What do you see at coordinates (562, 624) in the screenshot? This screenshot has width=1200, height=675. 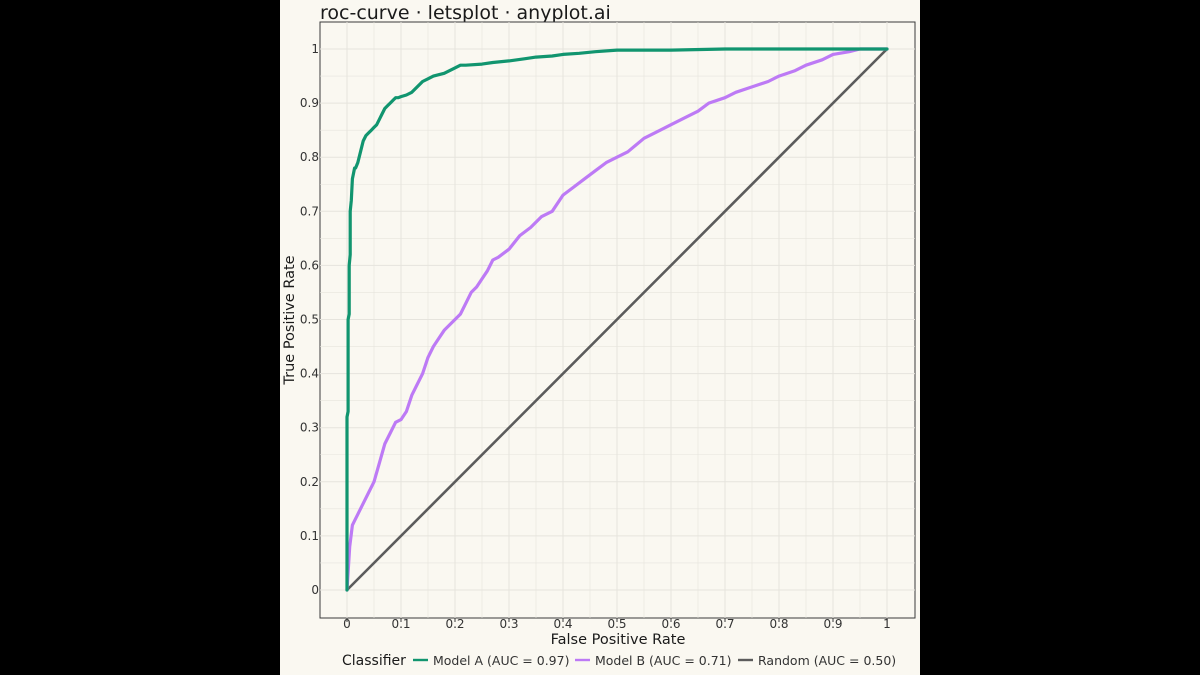 I see `x-tick-label: 0.4` at bounding box center [562, 624].